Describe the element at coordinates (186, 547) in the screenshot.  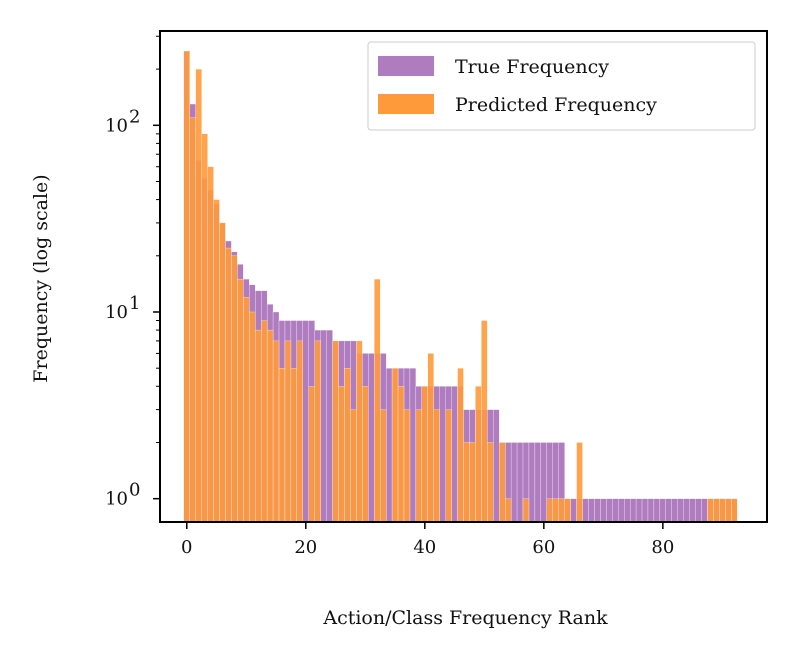
I see `x-tick-label: 0` at that location.